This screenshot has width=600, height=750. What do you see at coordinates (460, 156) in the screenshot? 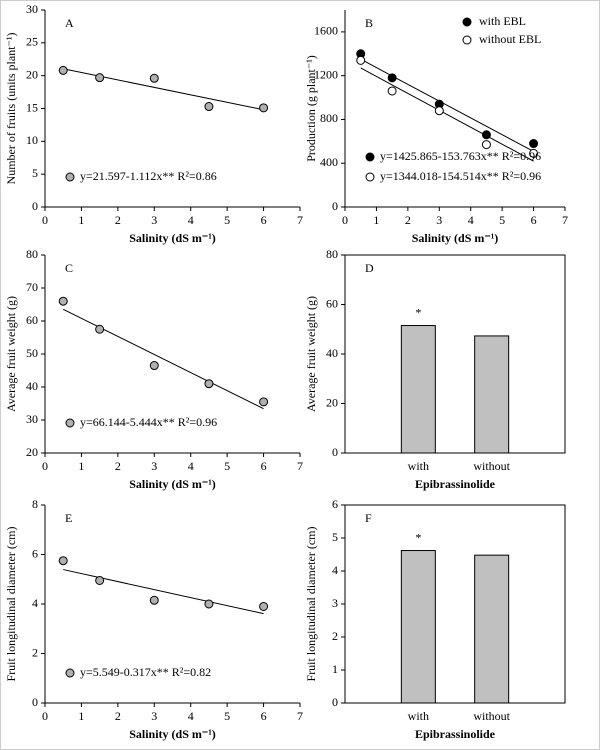
I see `annotation: y=1425.865-153.763x** R²=0.96` at bounding box center [460, 156].